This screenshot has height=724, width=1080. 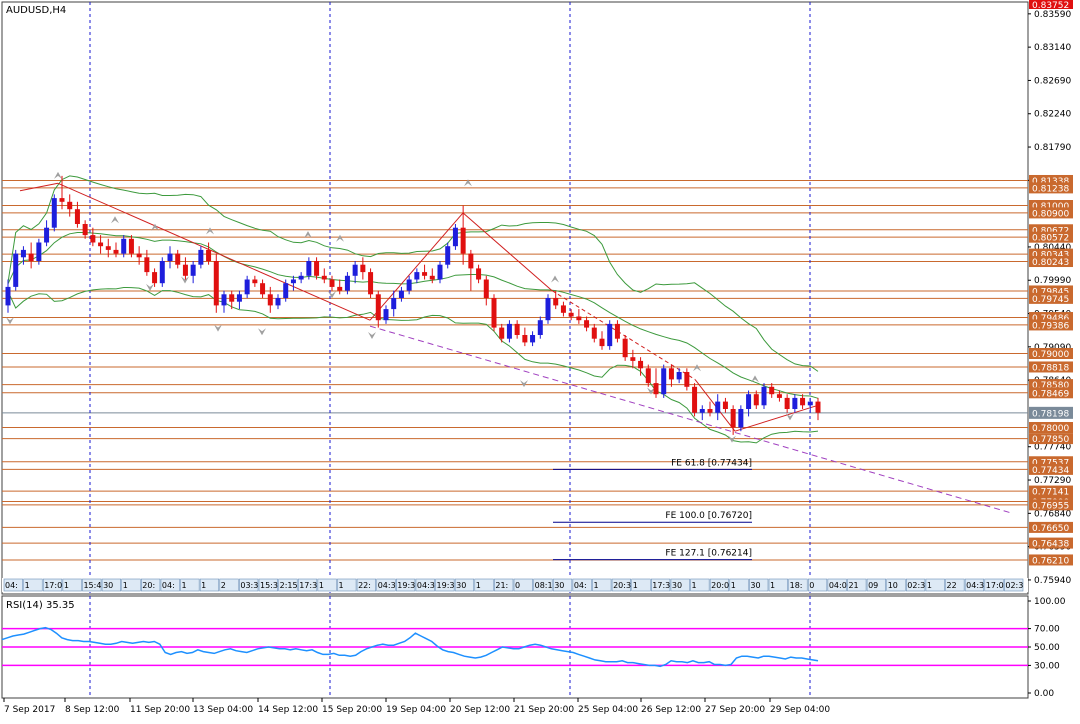 I want to click on level-price-label: 0.76438, so click(x=1050, y=545).